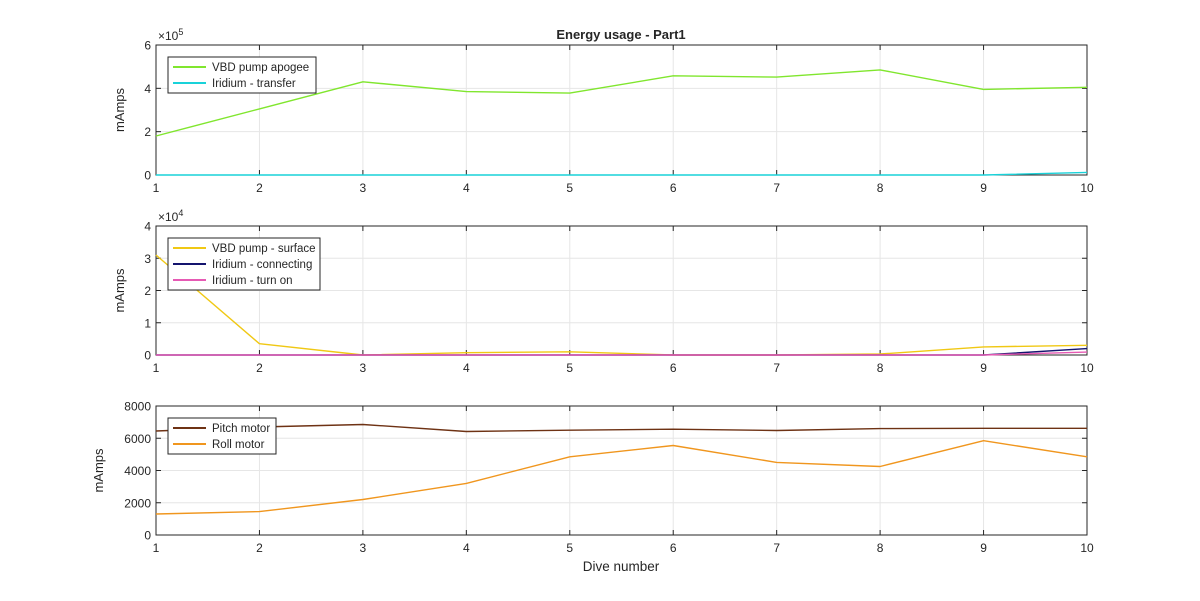  What do you see at coordinates (238, 445) in the screenshot?
I see `legend-entry: Roll motor` at bounding box center [238, 445].